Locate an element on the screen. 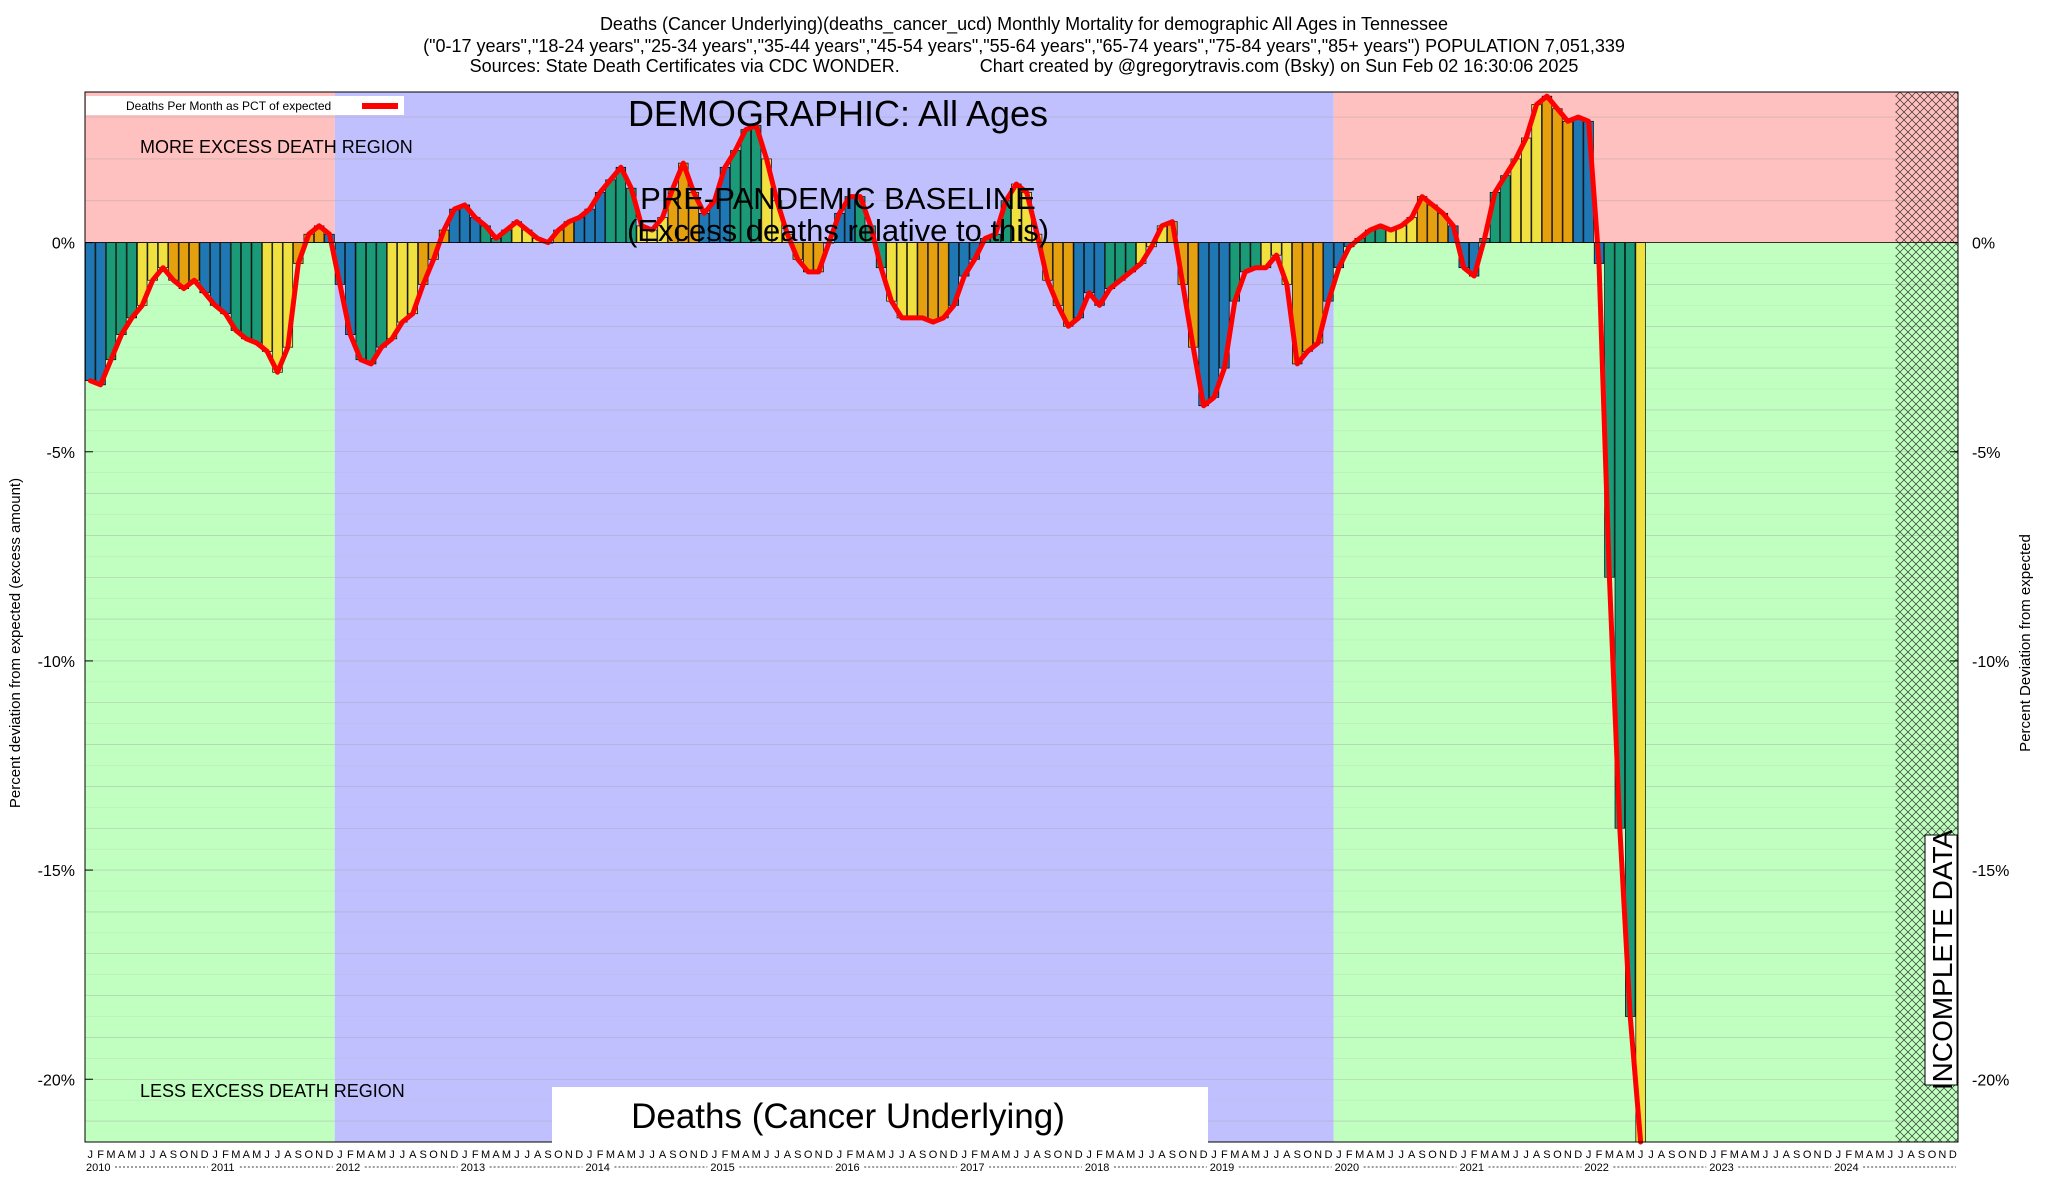 This screenshot has height=1200, width=2048. y-tick-label-left: 0% is located at coordinates (63, 244).